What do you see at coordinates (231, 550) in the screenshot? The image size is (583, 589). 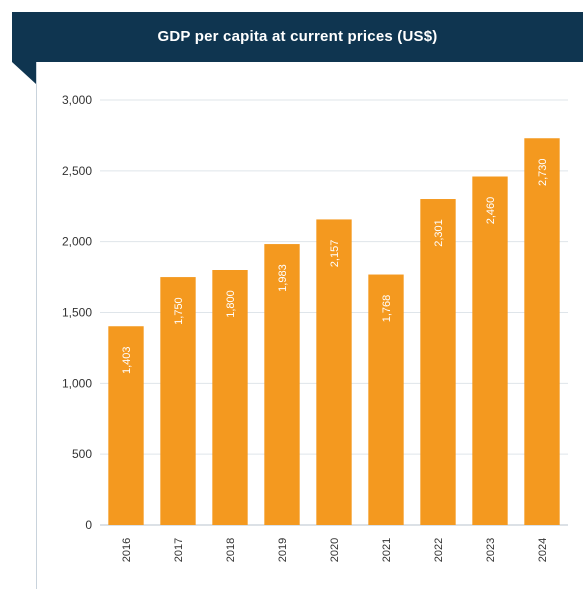 I see `x-tick-label: 2018` at bounding box center [231, 550].